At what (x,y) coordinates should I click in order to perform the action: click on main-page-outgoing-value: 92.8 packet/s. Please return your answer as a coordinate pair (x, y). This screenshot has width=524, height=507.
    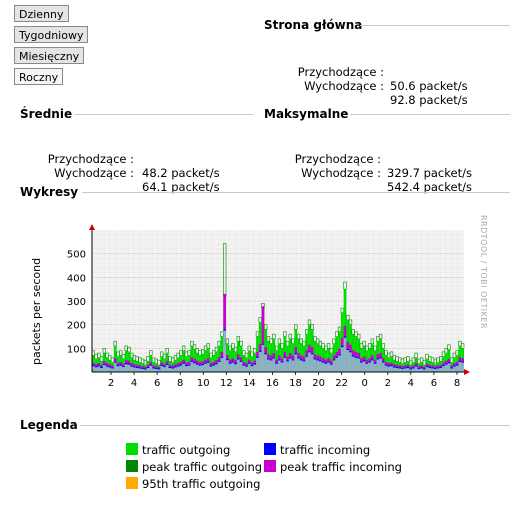
    Looking at the image, I should click on (429, 100).